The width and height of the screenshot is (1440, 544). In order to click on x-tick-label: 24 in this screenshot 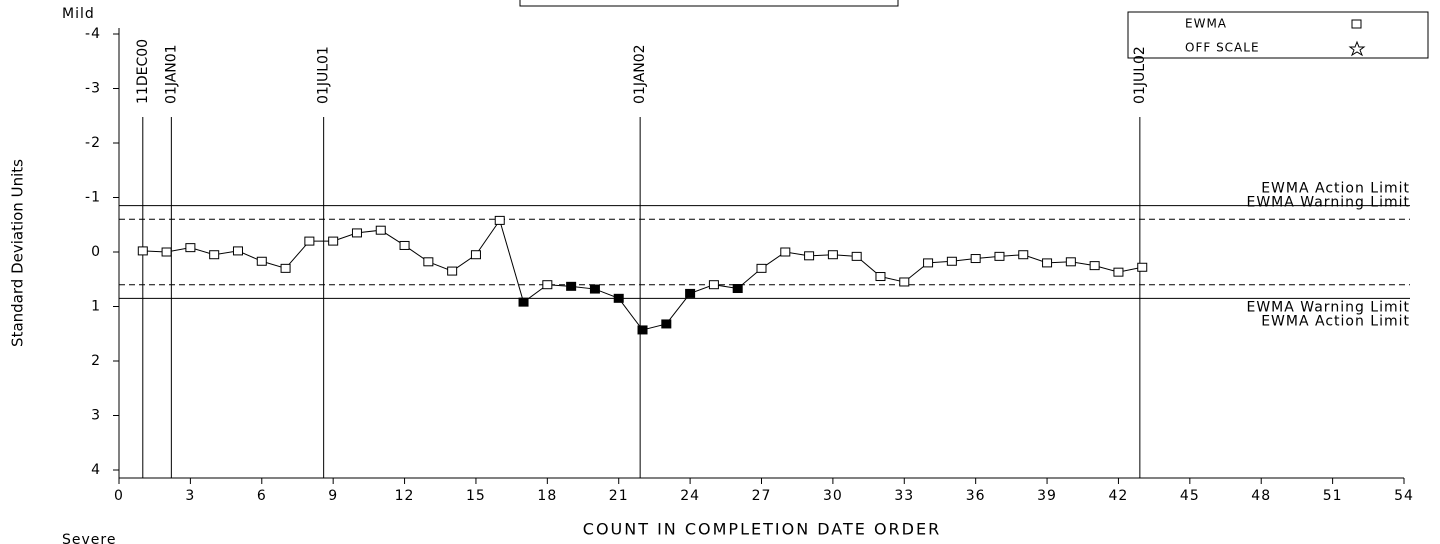, I will do `click(690, 496)`.